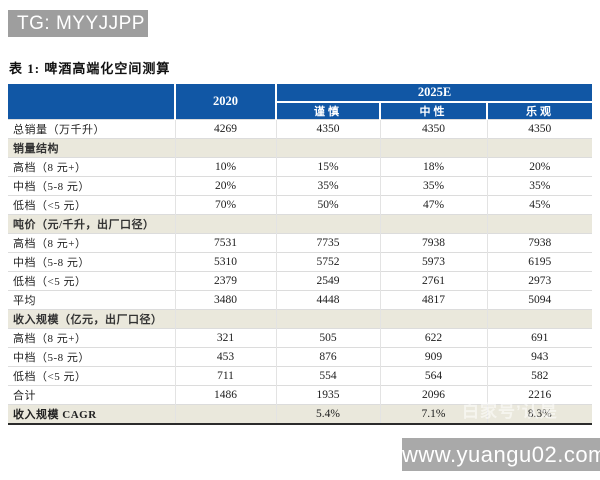 The image size is (600, 480). What do you see at coordinates (433, 111) in the screenshot?
I see `header-scenario-neutral: 中性` at bounding box center [433, 111].